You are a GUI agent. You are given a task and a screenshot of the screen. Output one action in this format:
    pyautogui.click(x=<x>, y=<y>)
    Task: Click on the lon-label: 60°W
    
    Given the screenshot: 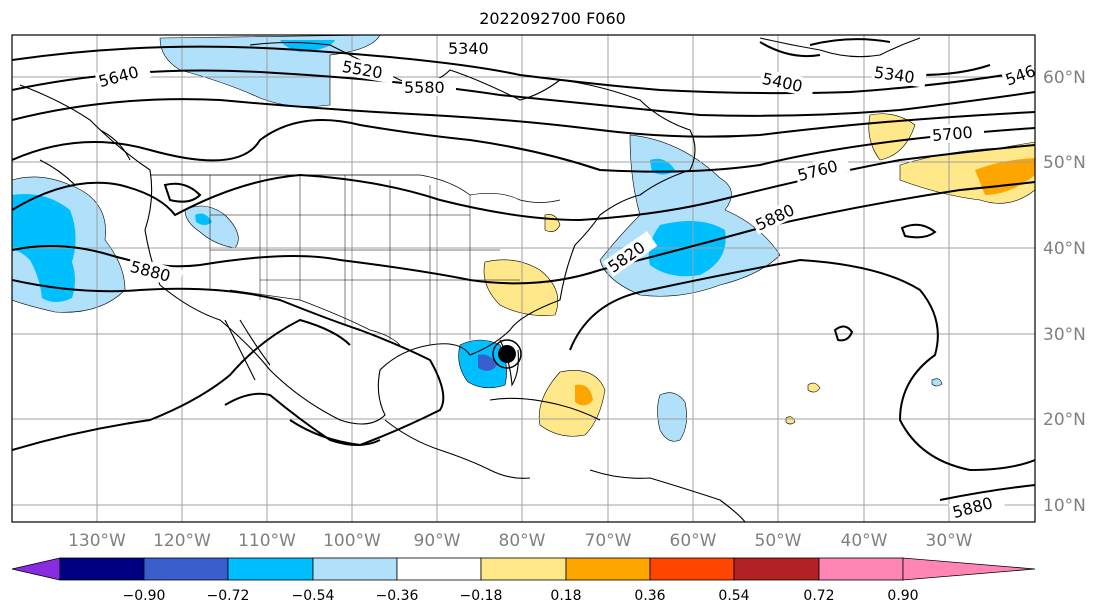 What is the action you would take?
    pyautogui.click(x=693, y=541)
    